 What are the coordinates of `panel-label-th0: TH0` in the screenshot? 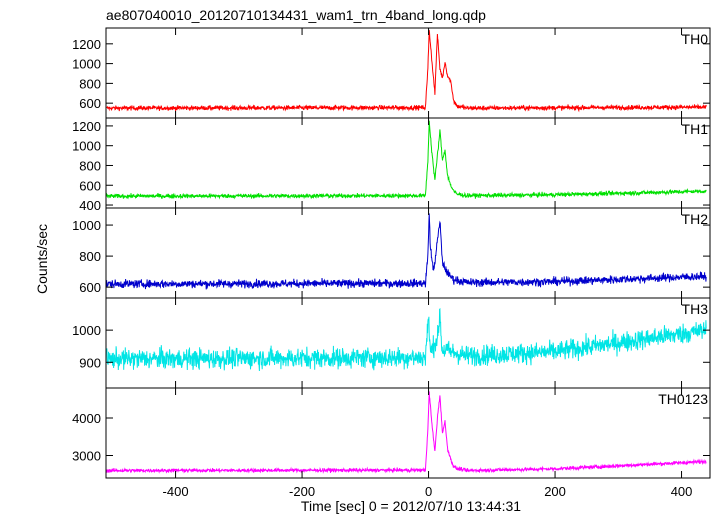 It's located at (695, 39).